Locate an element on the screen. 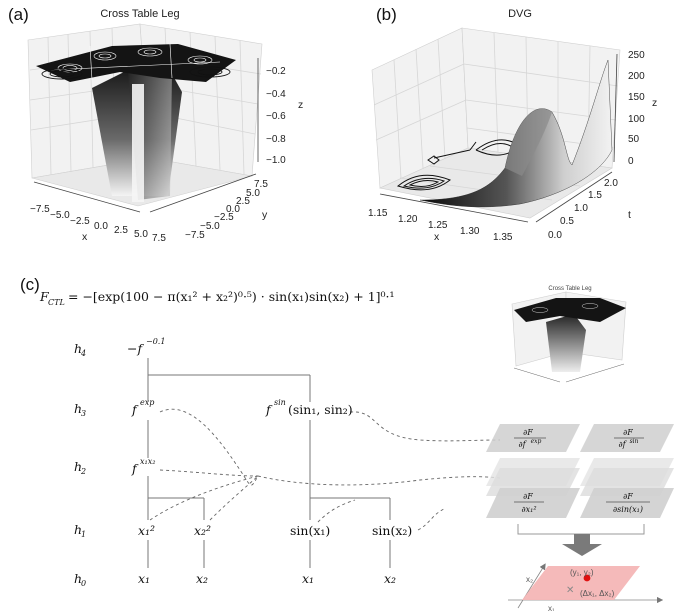  update-delta-label: (Δx₁, Δx₂) is located at coordinates (597, 593).